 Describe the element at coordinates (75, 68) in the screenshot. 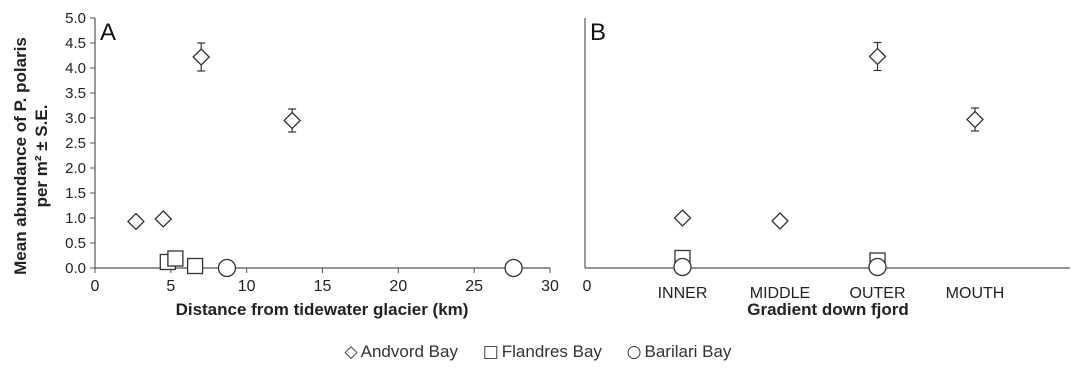

I see `y-tick-label: 4.0` at that location.